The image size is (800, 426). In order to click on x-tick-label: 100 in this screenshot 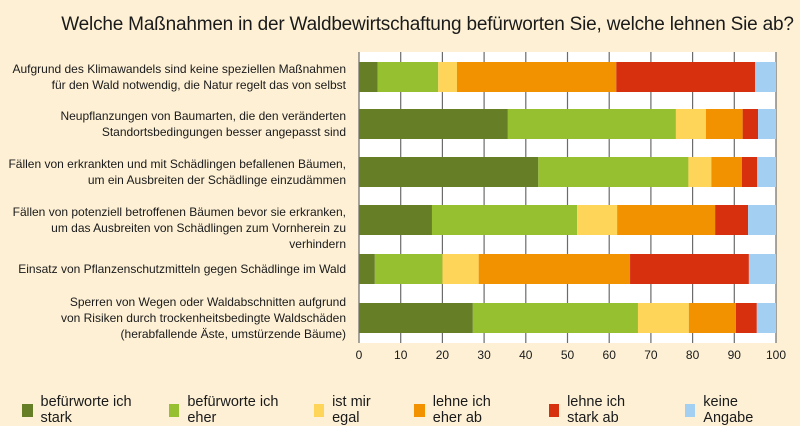, I will do `click(776, 355)`.